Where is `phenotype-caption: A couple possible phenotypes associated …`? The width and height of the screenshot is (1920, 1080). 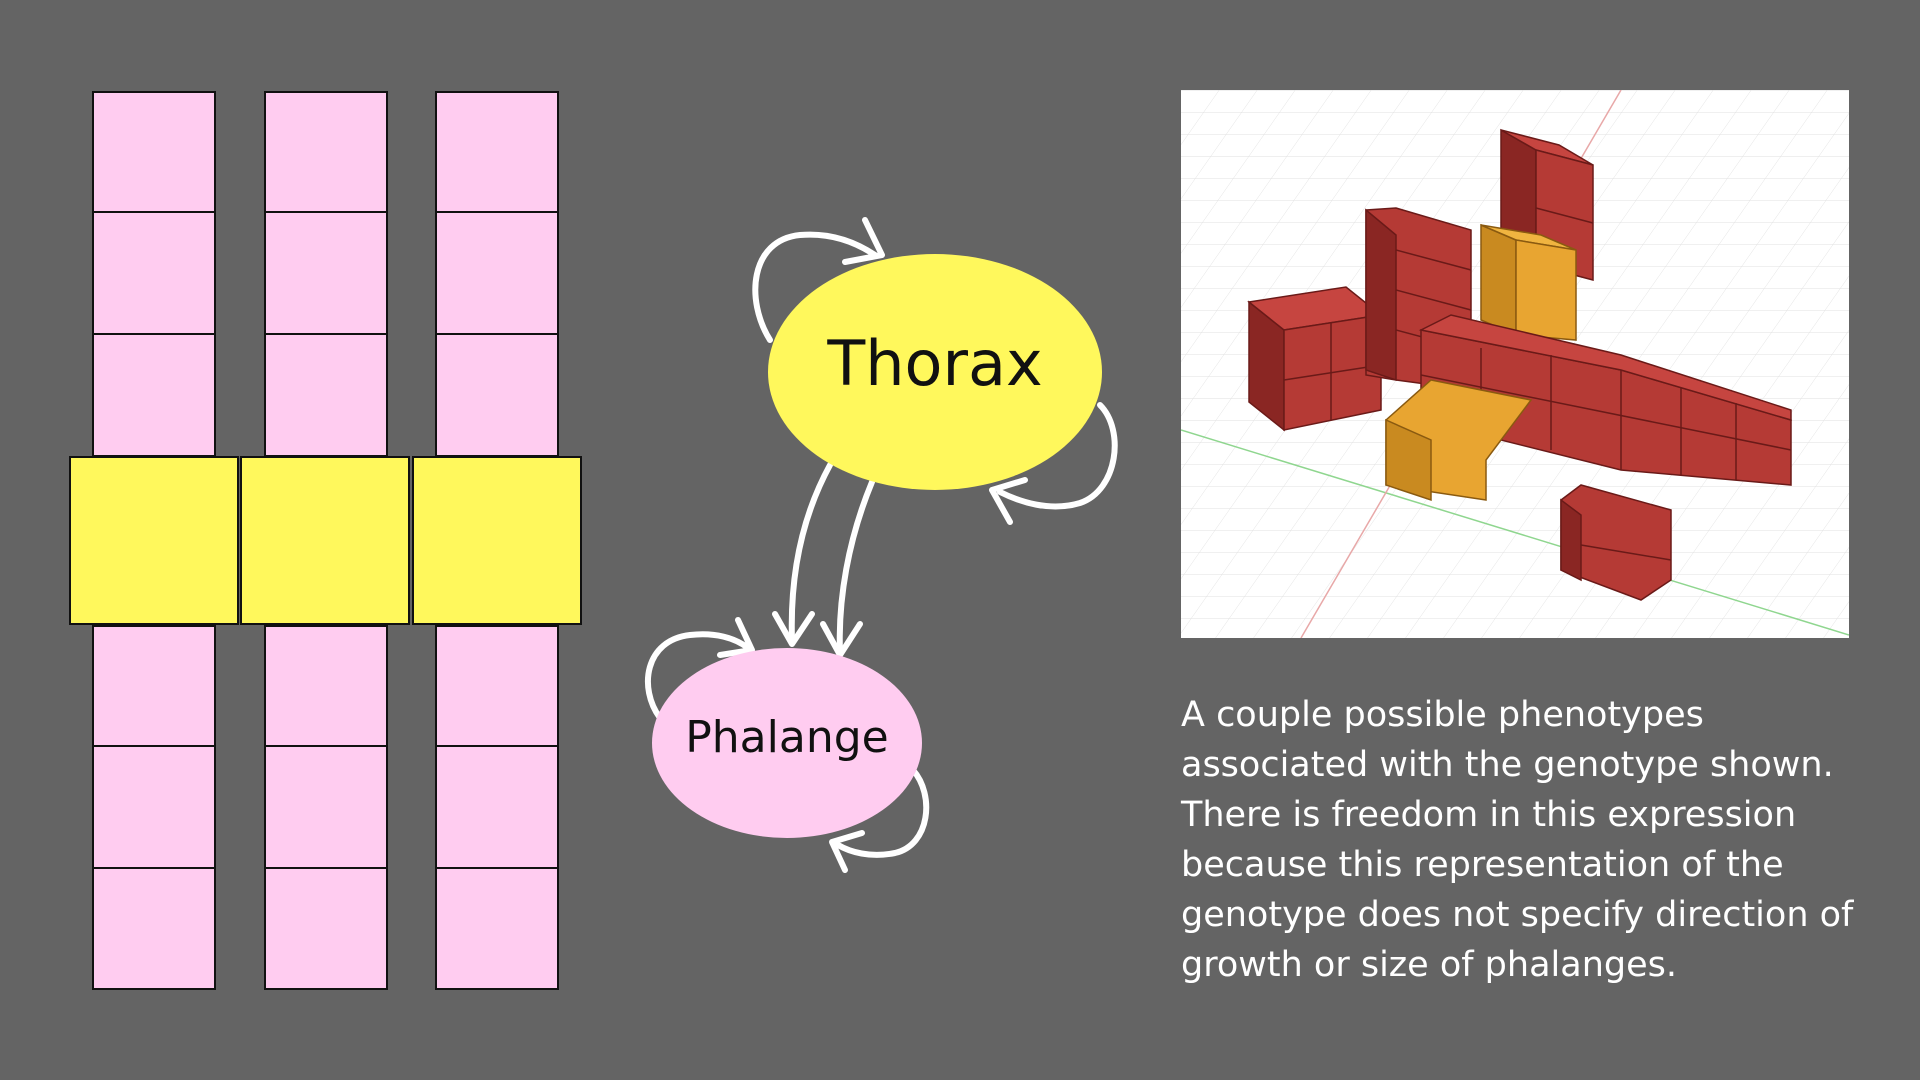
phenotype-caption: A couple possible phenotypes associated … is located at coordinates (1517, 840).